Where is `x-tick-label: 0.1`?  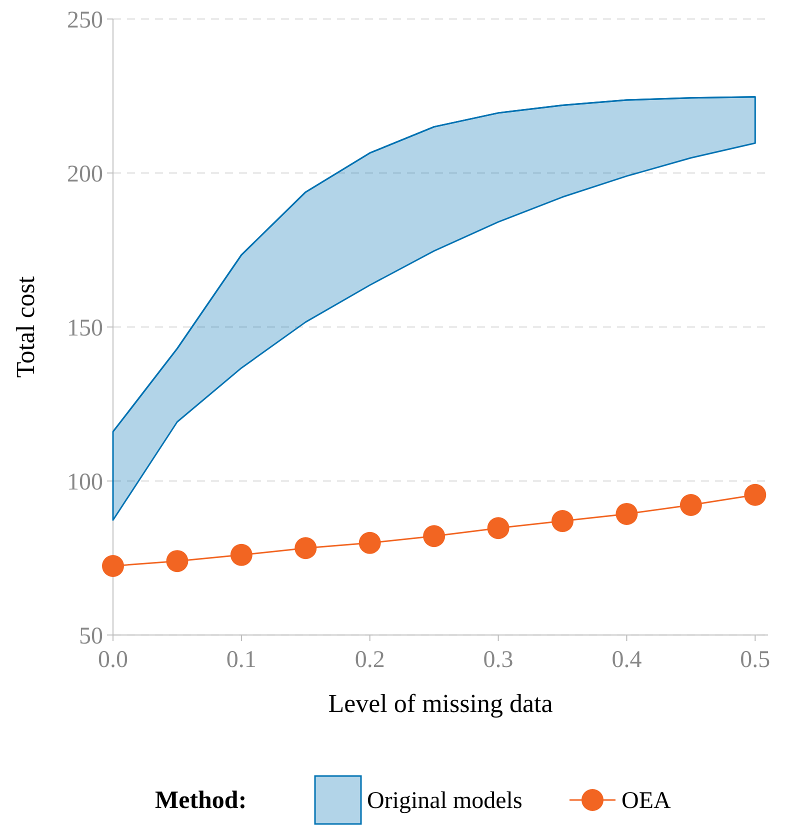
x-tick-label: 0.1 is located at coordinates (241, 660).